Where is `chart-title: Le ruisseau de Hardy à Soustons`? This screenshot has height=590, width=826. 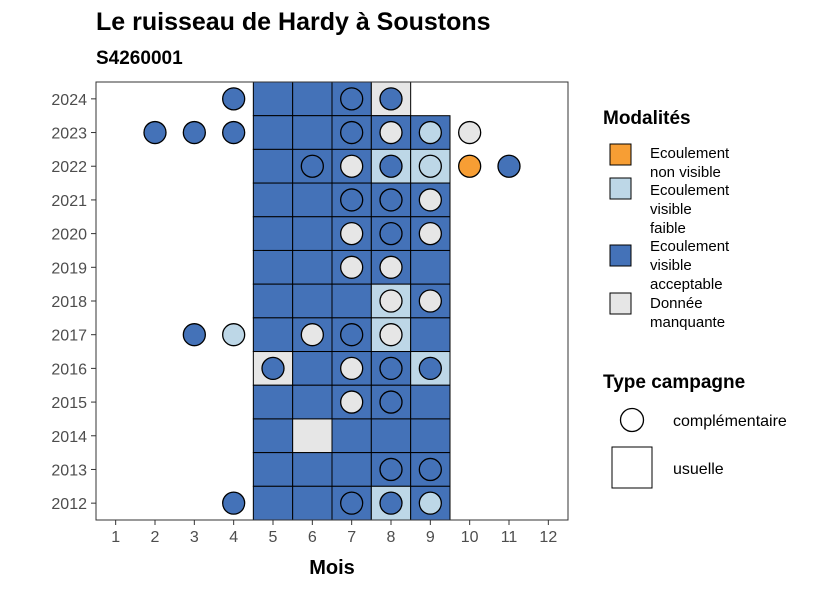 chart-title: Le ruisseau de Hardy à Soustons is located at coordinates (293, 22).